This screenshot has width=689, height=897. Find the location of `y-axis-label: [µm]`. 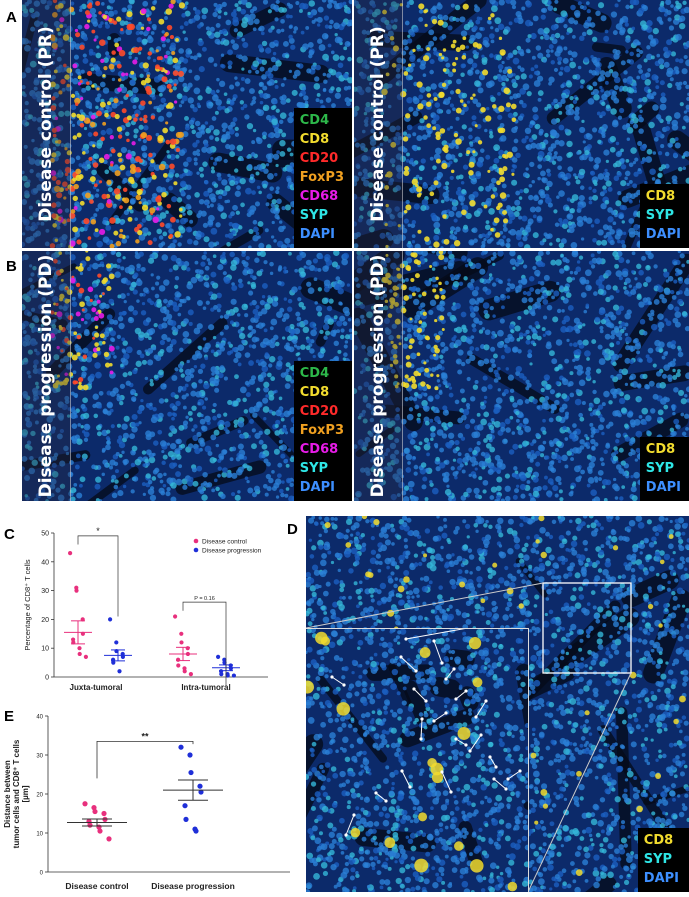

y-axis-label: [µm] is located at coordinates (25, 793).